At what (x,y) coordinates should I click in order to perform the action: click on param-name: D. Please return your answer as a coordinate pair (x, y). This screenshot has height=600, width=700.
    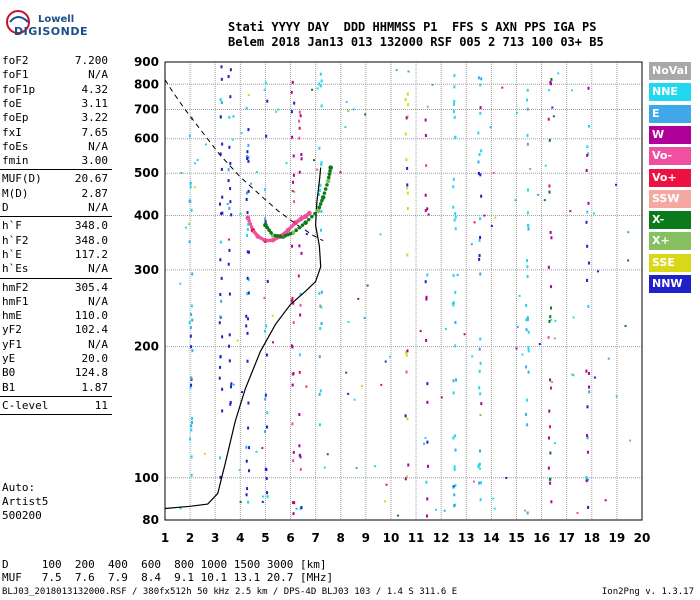
    Looking at the image, I should click on (5, 207).